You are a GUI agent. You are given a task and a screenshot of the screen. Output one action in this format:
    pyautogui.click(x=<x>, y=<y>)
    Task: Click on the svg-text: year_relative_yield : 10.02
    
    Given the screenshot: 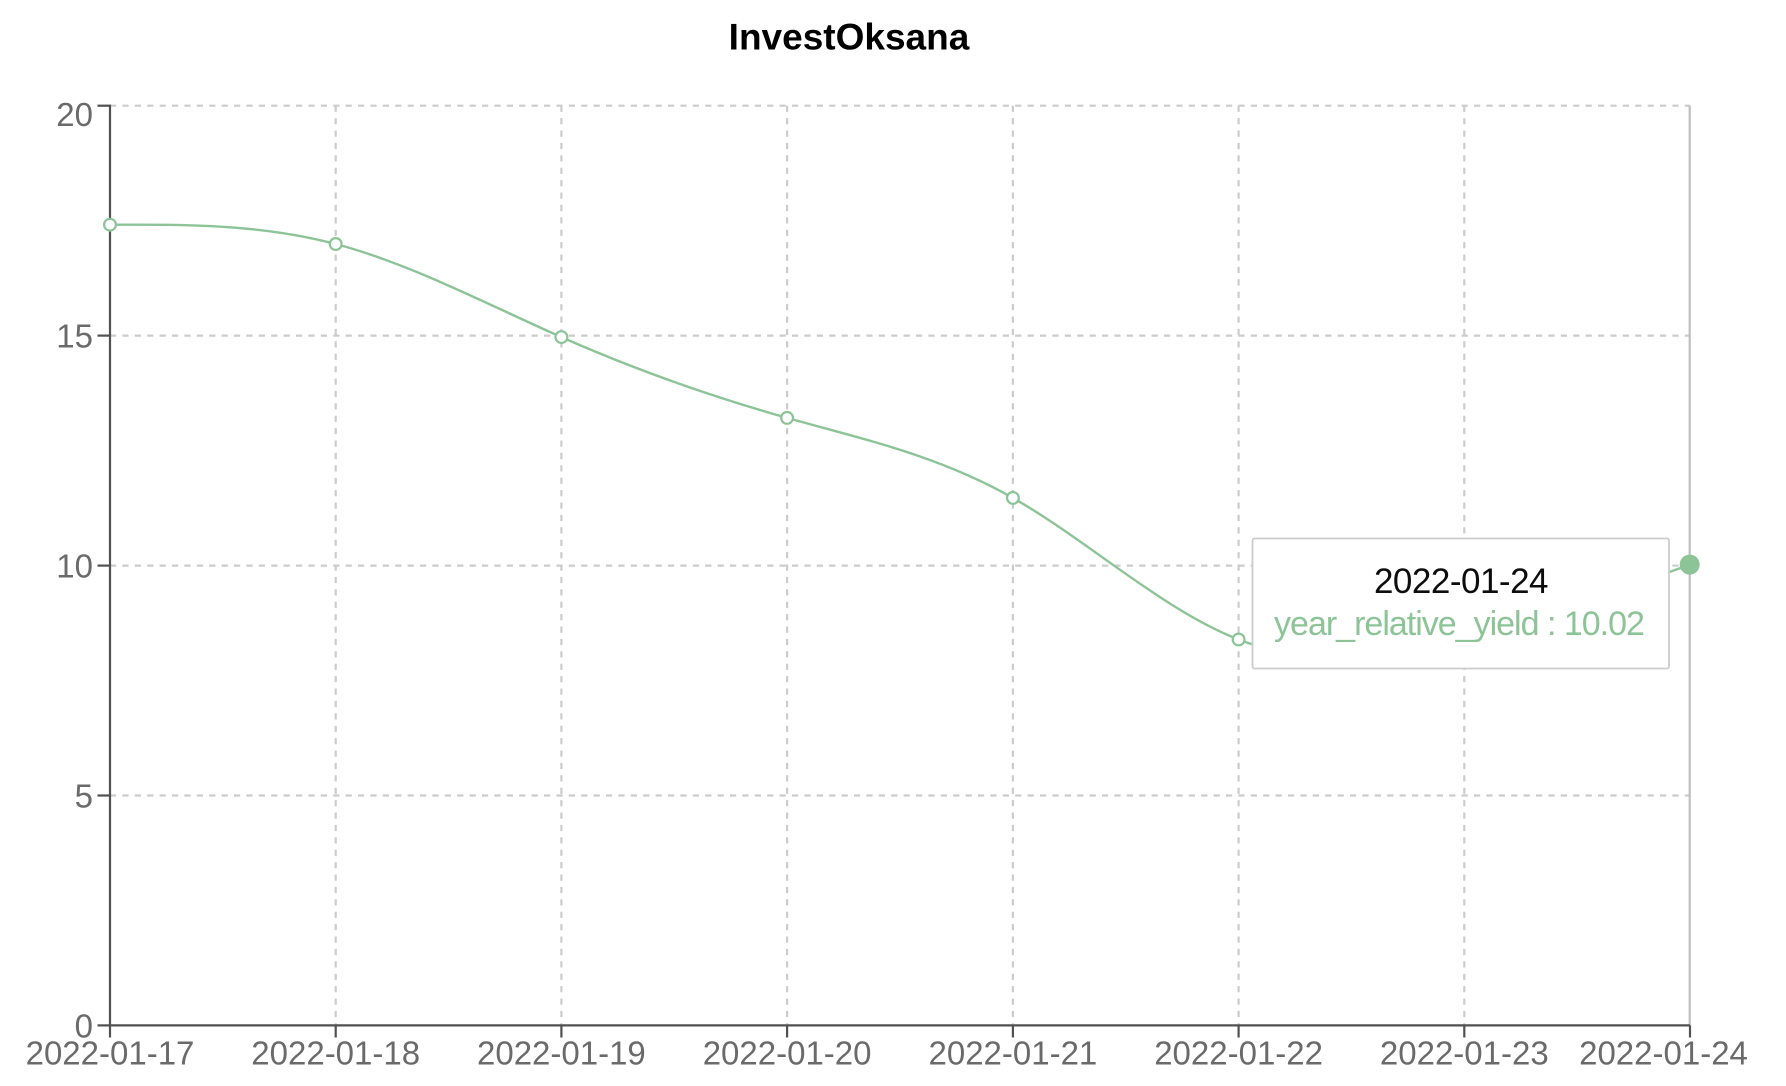 What is the action you would take?
    pyautogui.click(x=1459, y=624)
    